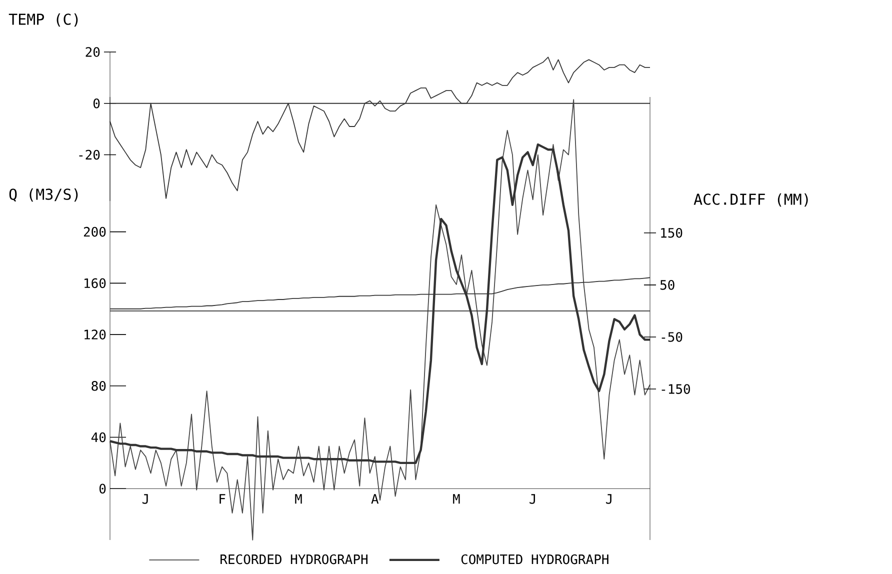 This screenshot has width=892, height=574. Describe the element at coordinates (95, 335) in the screenshot. I see `y-tick-label: 120` at that location.